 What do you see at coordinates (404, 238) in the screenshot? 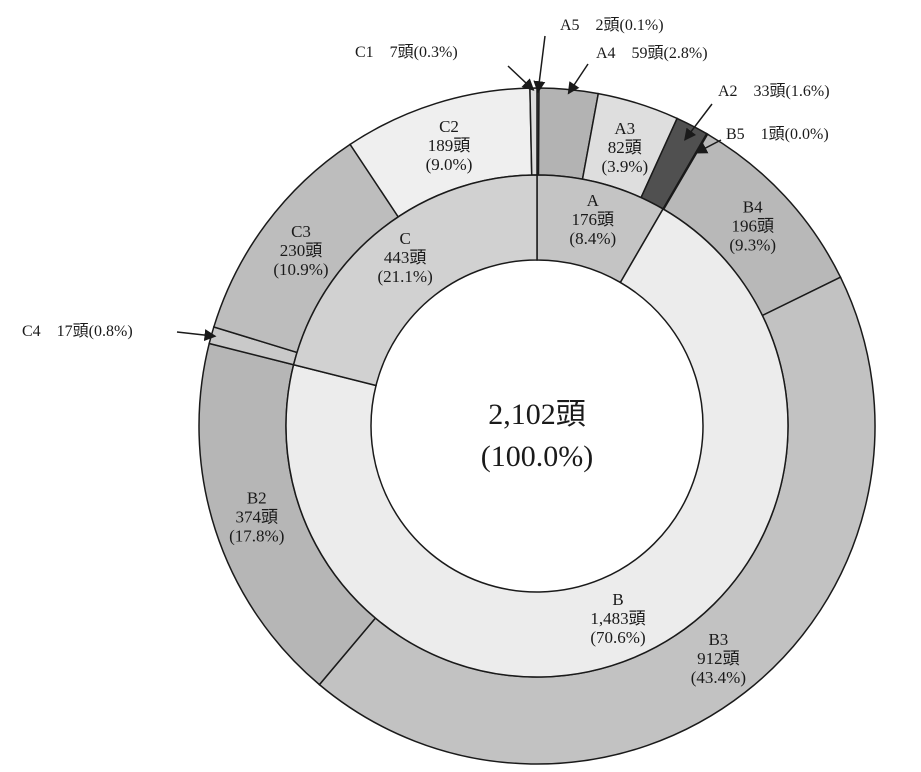
I see `inner-c-name-label: C` at bounding box center [404, 238].